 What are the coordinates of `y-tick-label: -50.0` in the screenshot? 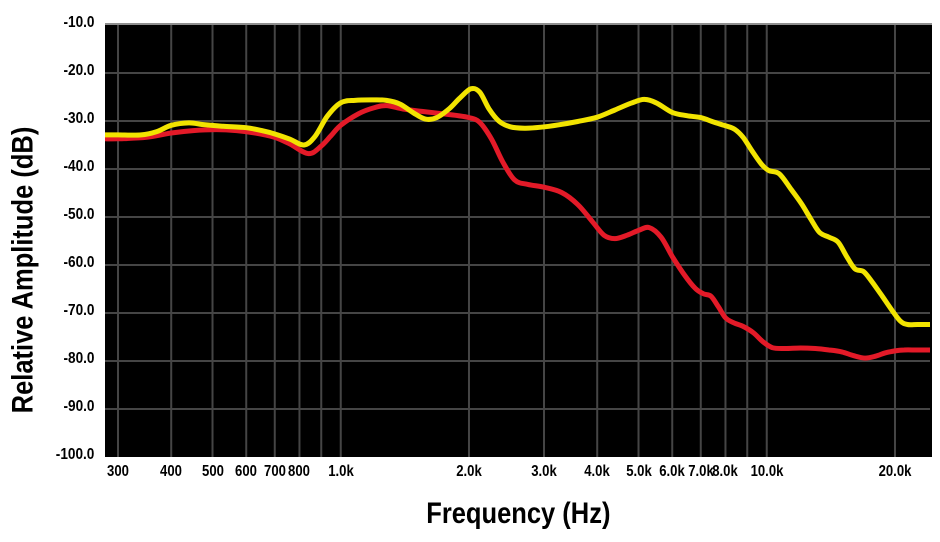 It's located at (78, 214).